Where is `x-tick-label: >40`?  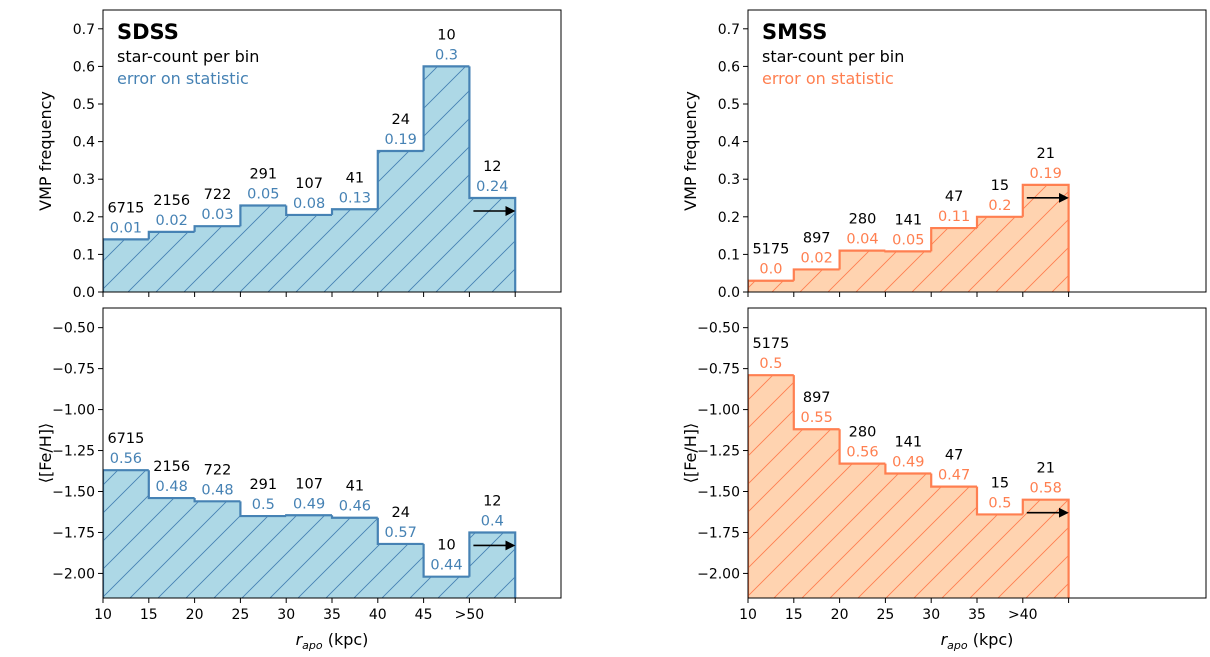
x-tick-label: >40 is located at coordinates (1023, 615).